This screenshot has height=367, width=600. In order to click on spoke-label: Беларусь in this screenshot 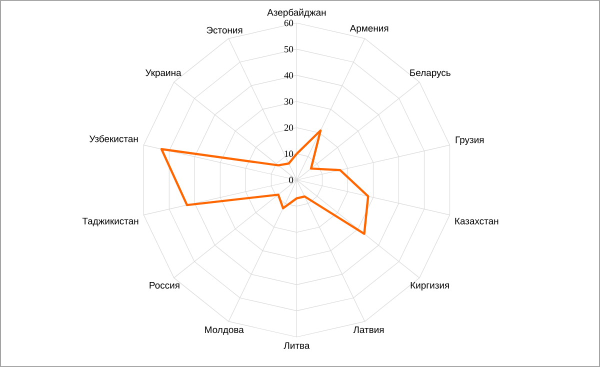, I will do `click(430, 73)`.